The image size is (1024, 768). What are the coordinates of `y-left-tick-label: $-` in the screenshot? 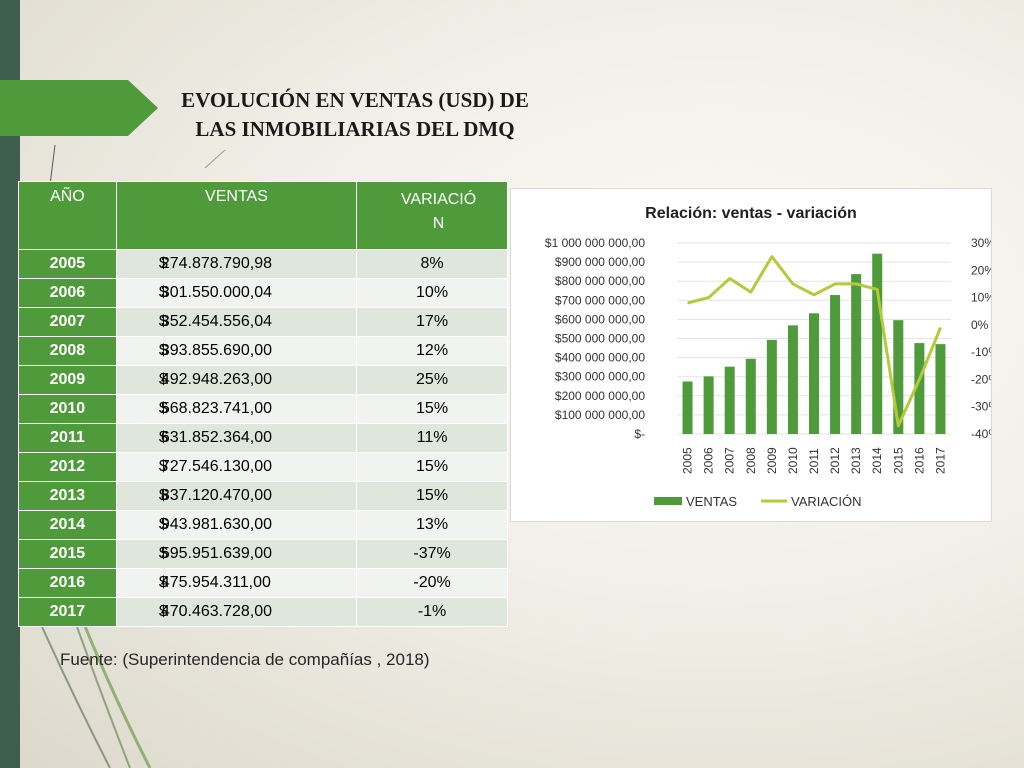 It's located at (639, 434).